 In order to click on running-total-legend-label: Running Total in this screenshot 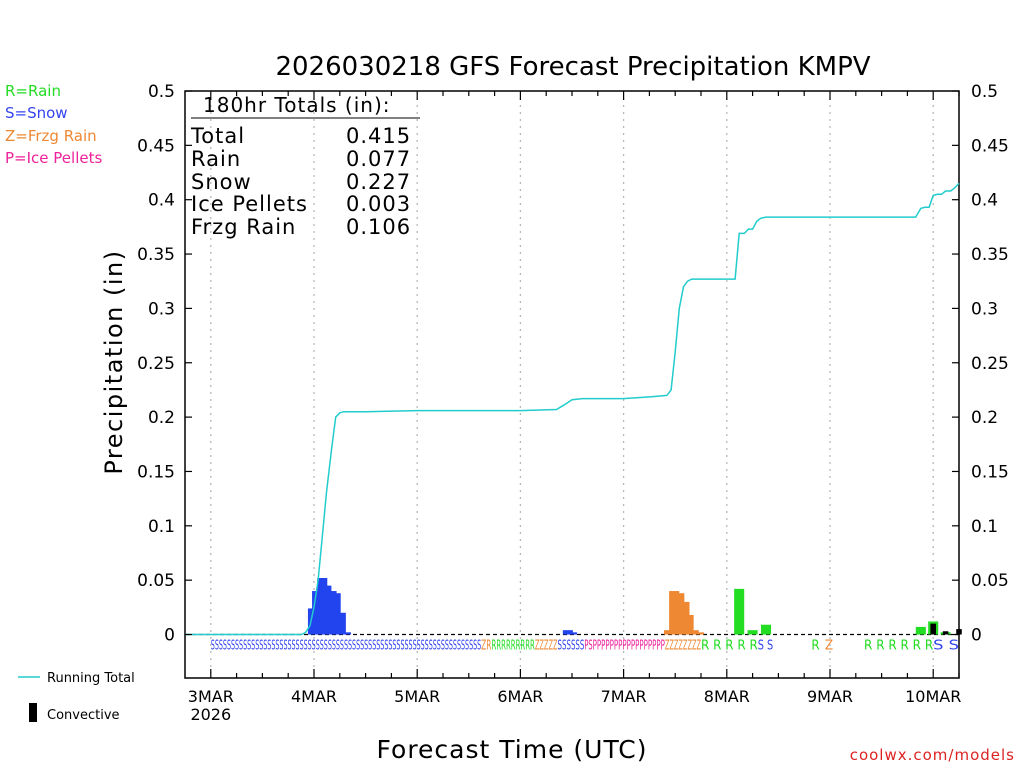, I will do `click(91, 678)`.